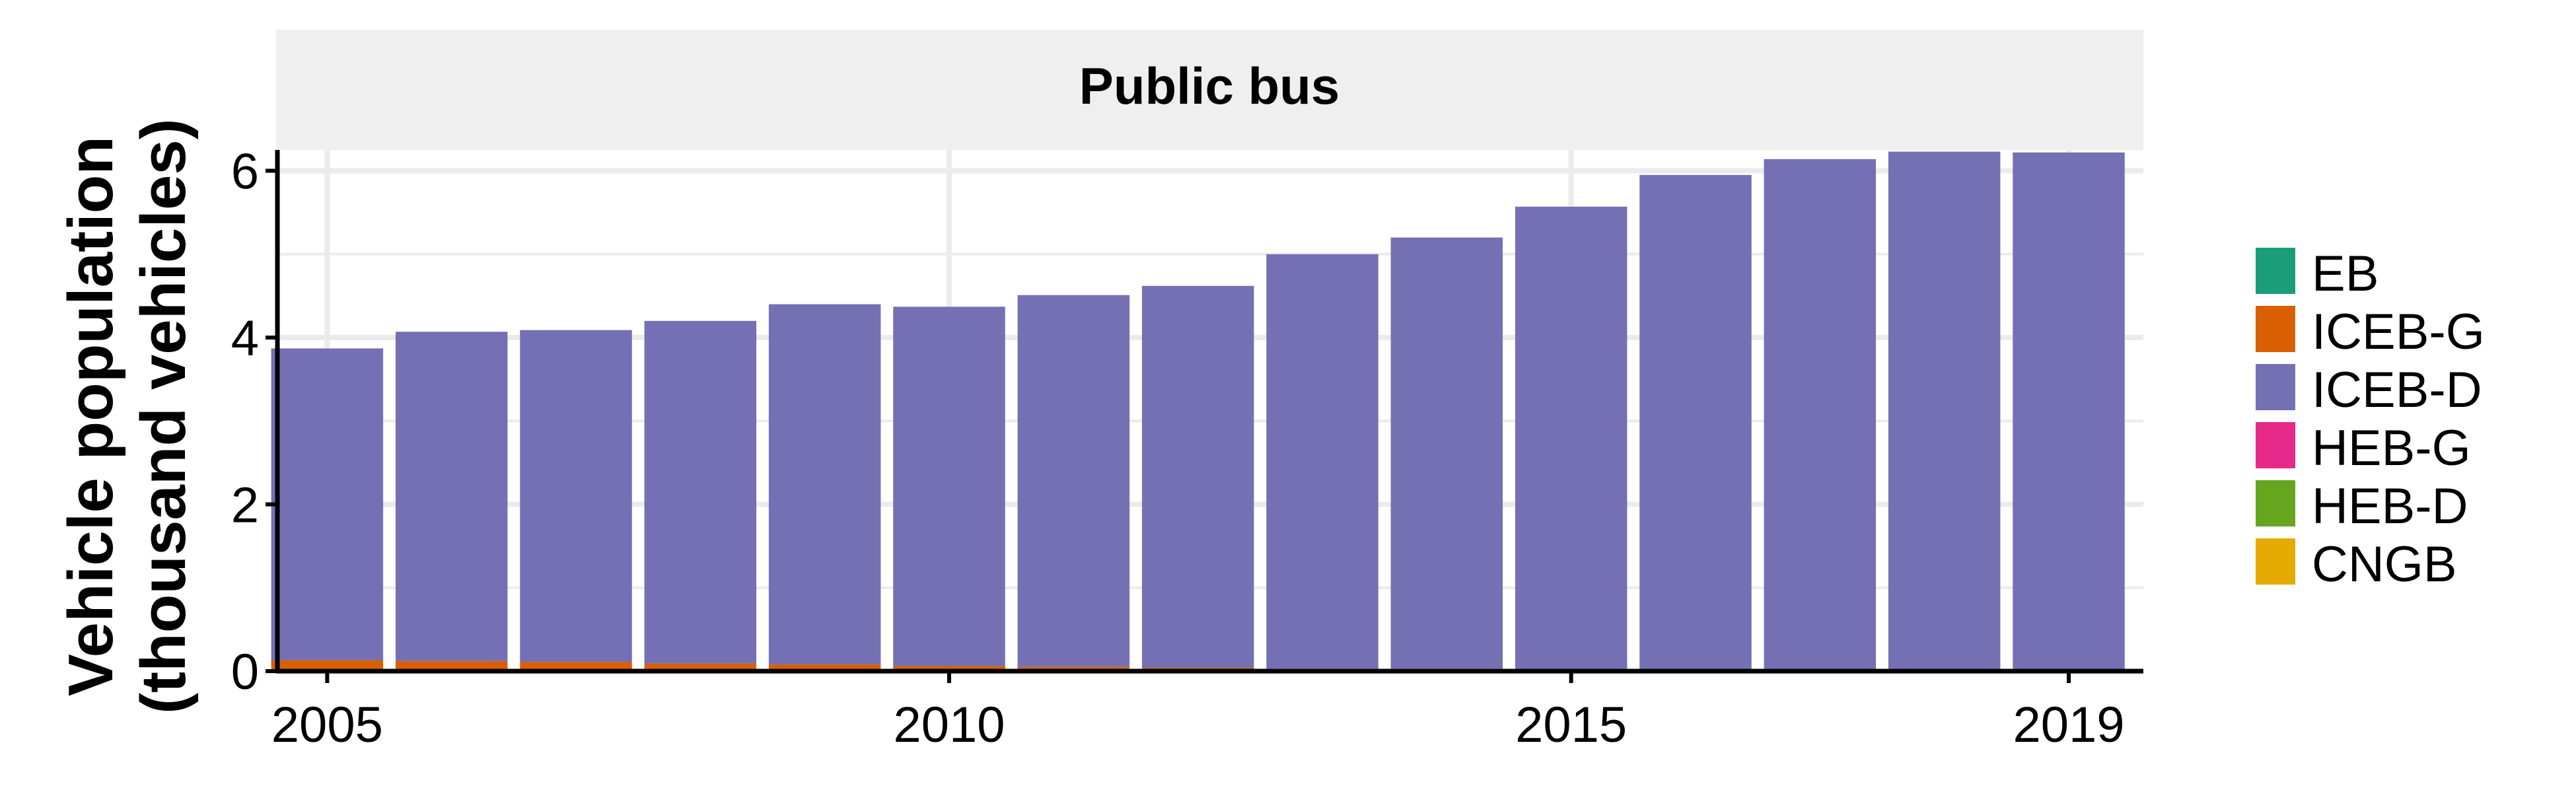 The image size is (2576, 796). I want to click on legend-key-cngb, so click(2275, 561).